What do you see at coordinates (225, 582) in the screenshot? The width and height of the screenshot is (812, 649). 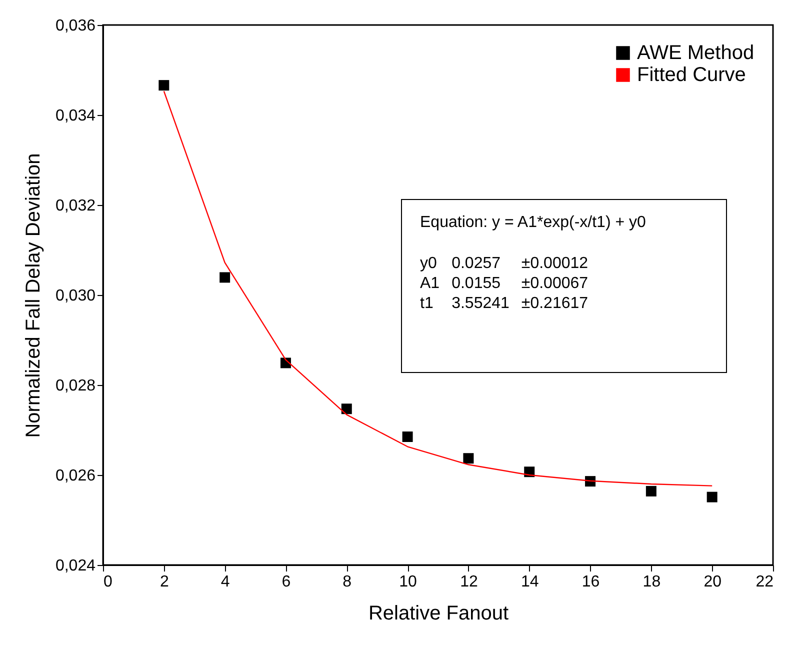 I see `x-tick-label: 4` at bounding box center [225, 582].